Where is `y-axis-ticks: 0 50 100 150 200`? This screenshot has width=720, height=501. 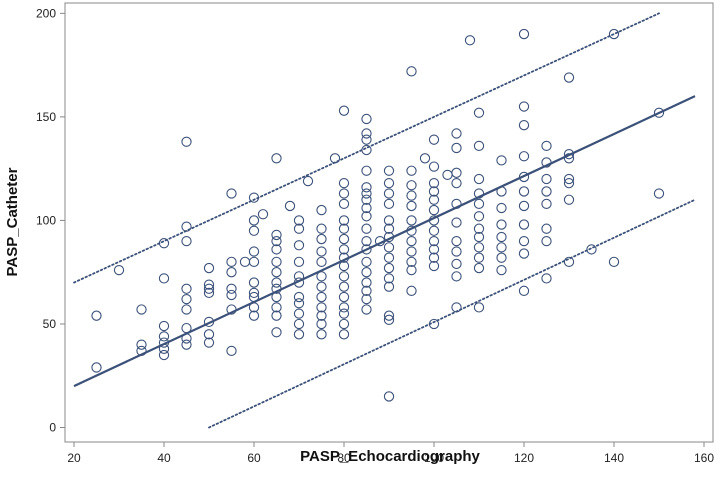 y-axis-ticks: 0 50 100 150 200 is located at coordinates (50, 220).